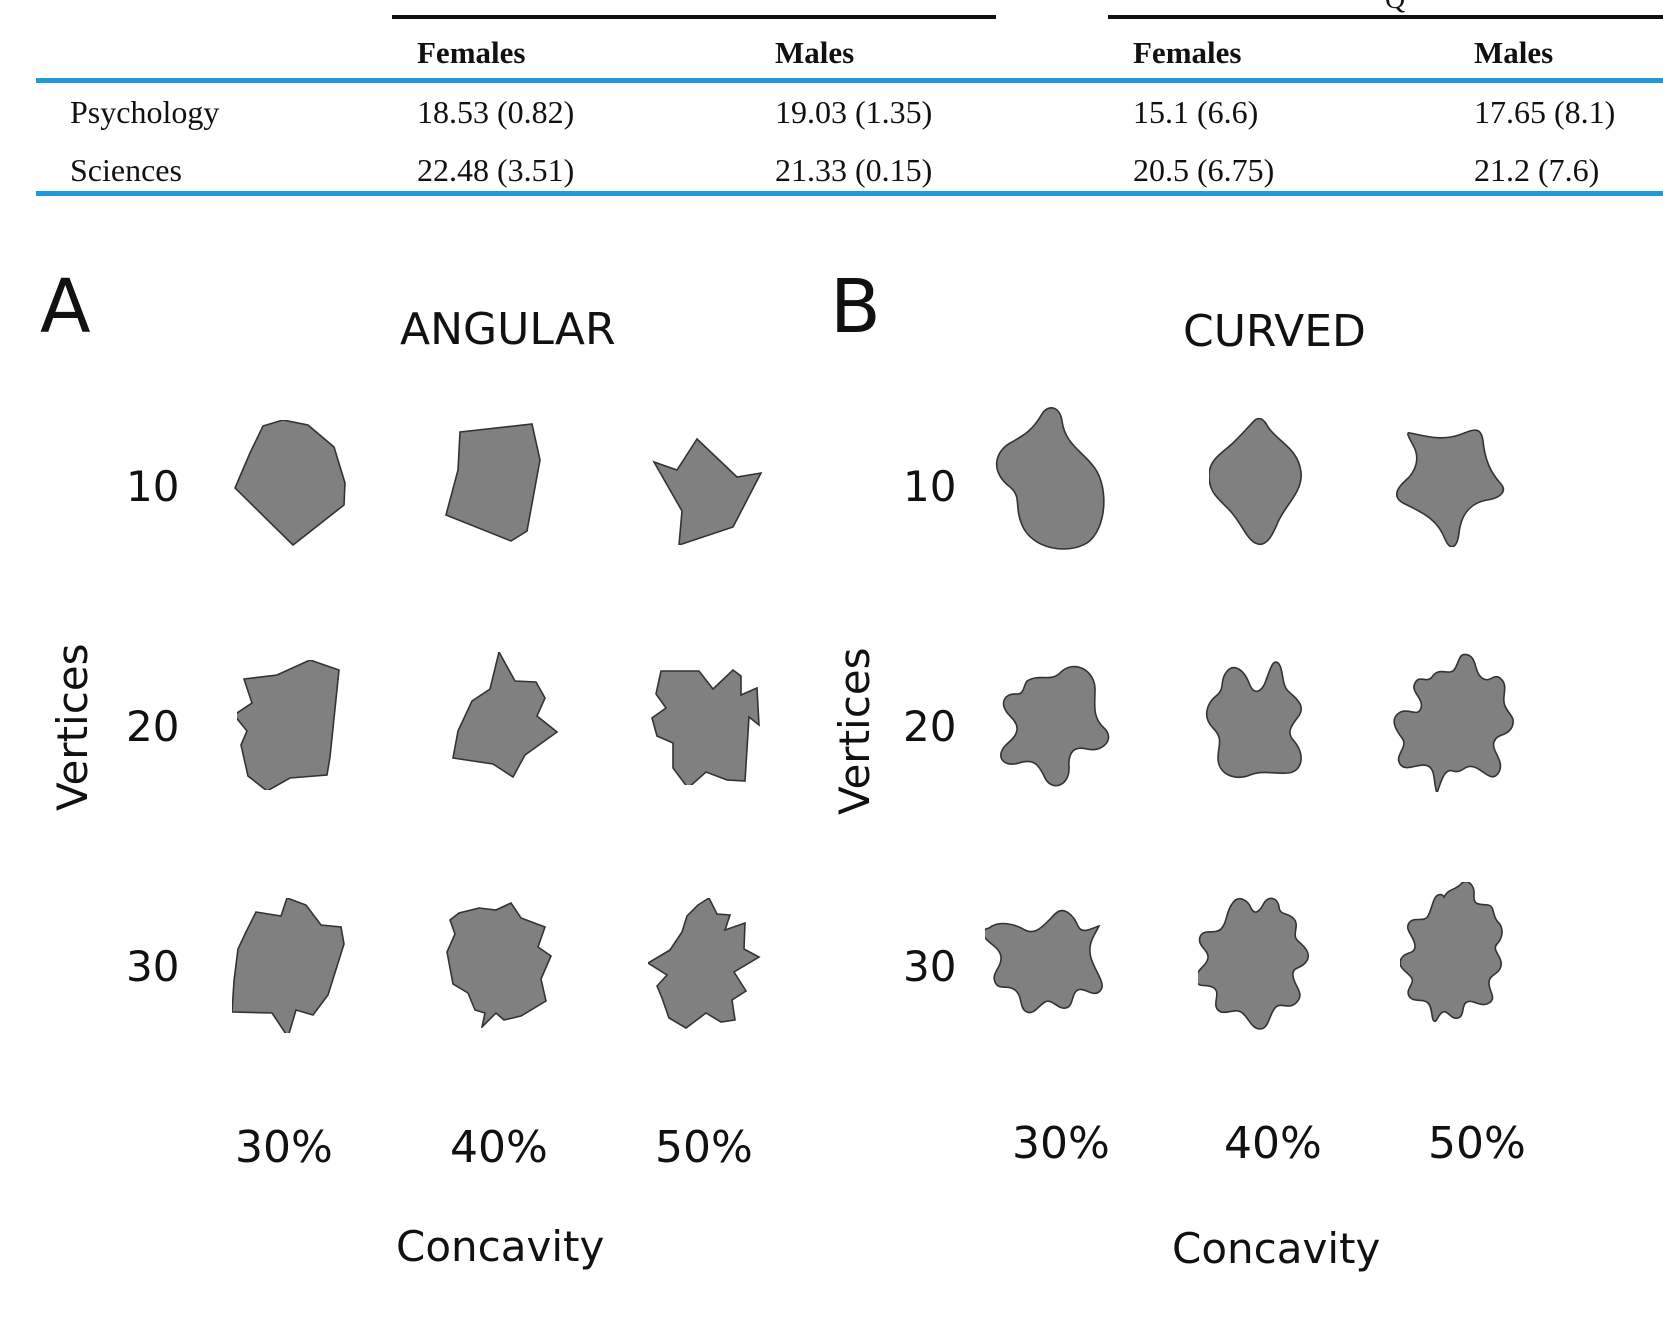 This screenshot has height=1319, width=1663. Describe the element at coordinates (1253, 720) in the screenshot. I see `curved-shape-v20-c40` at that location.